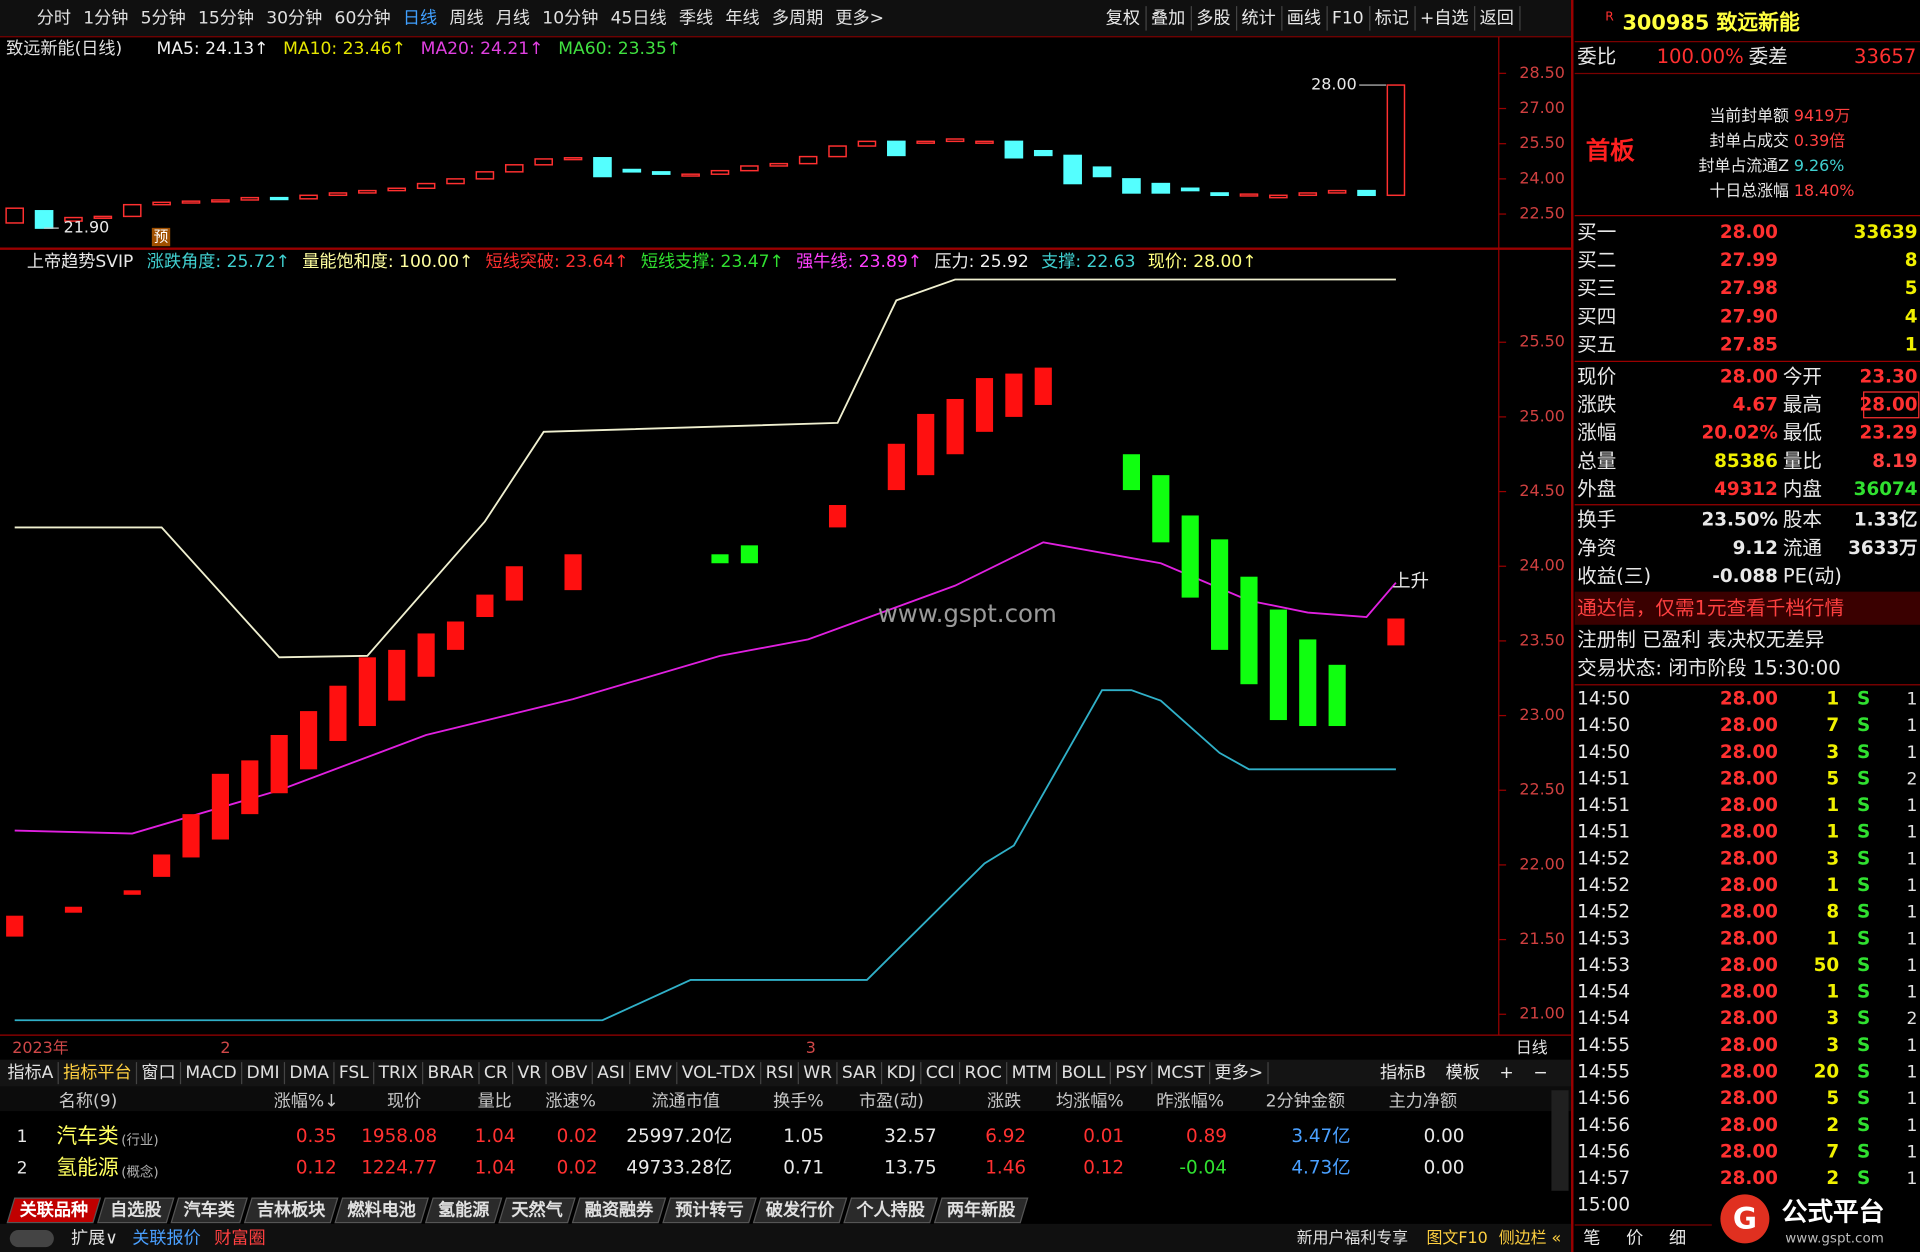 Image resolution: width=1920 pixels, height=1252 pixels. Describe the element at coordinates (1540, 1073) in the screenshot. I see `indicator-tab: −` at that location.